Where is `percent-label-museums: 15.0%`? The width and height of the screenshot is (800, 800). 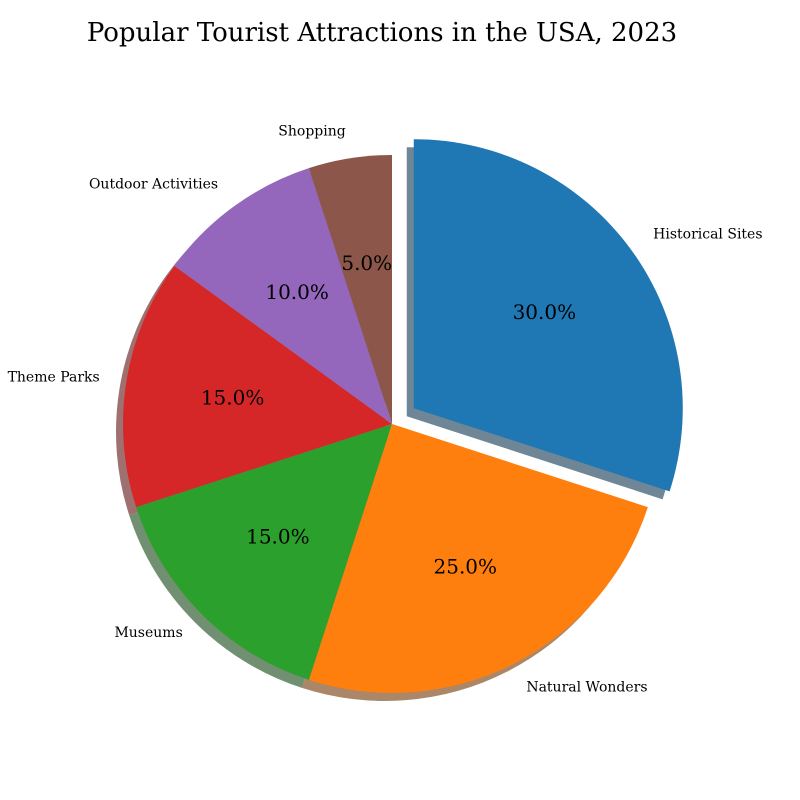 percent-label-museums: 15.0% is located at coordinates (278, 537).